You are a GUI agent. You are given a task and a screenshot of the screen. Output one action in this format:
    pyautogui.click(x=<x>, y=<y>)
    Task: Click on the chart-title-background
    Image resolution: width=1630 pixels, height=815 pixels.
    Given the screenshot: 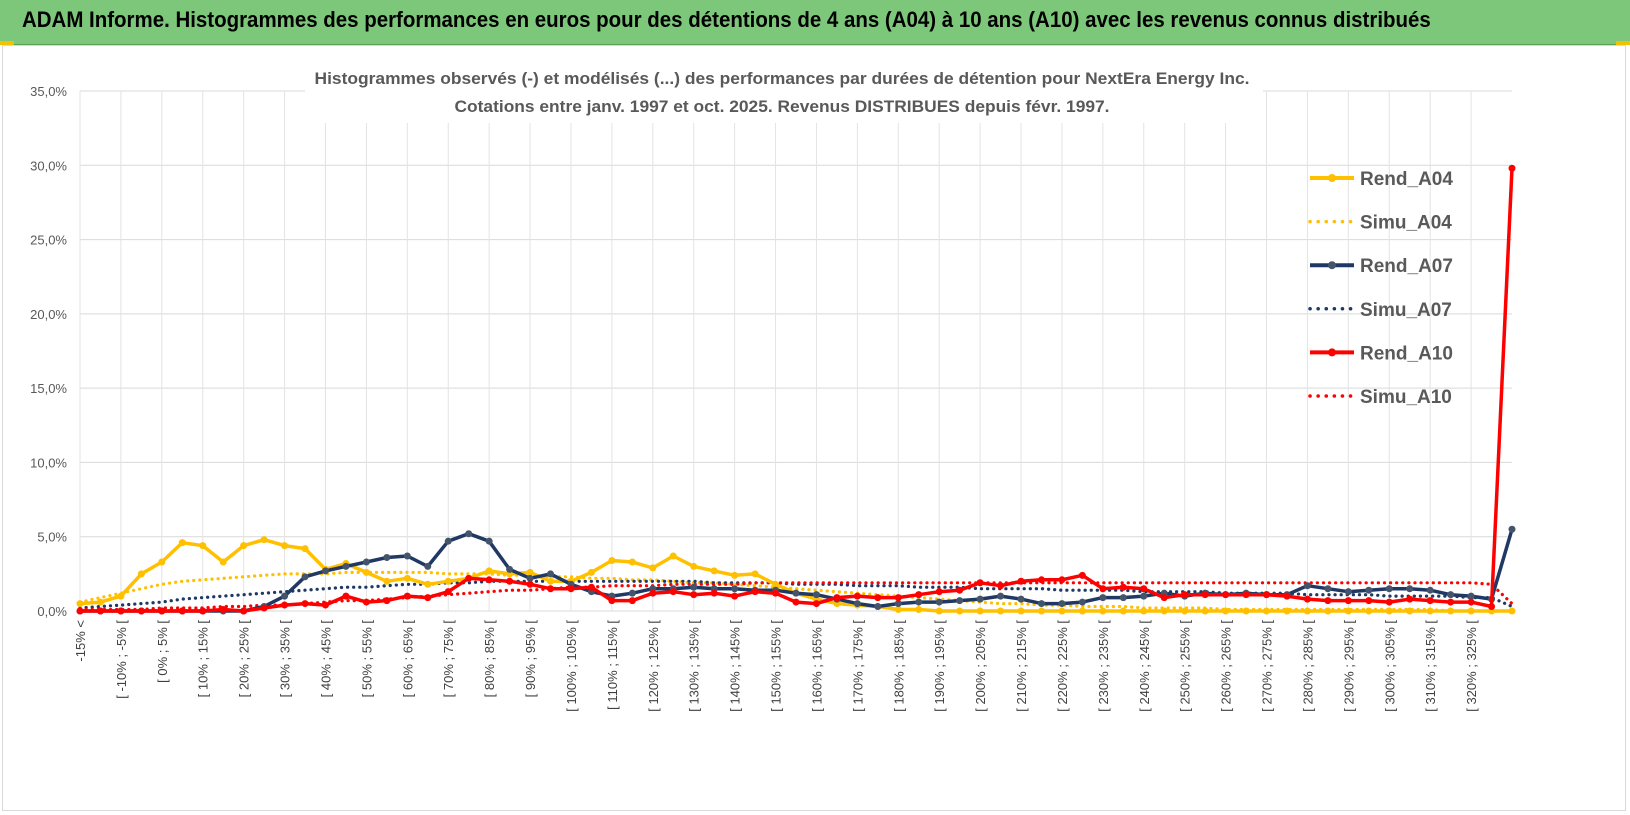 What is the action you would take?
    pyautogui.click(x=784, y=92)
    